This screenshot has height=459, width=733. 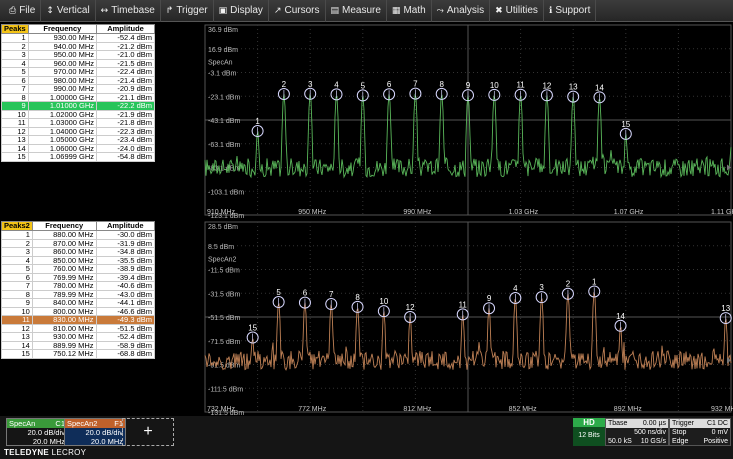 I want to click on menu-analysis: ⤳ Analysis, so click(x=461, y=11).